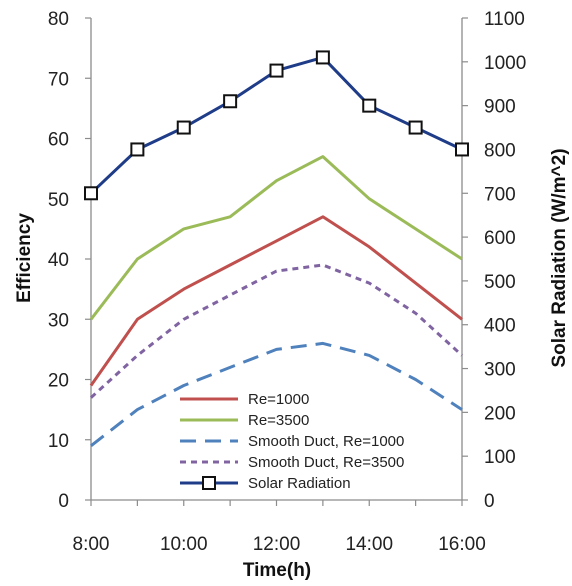 The width and height of the screenshot is (572, 586). What do you see at coordinates (63, 501) in the screenshot?
I see `y-tick-label: 0` at bounding box center [63, 501].